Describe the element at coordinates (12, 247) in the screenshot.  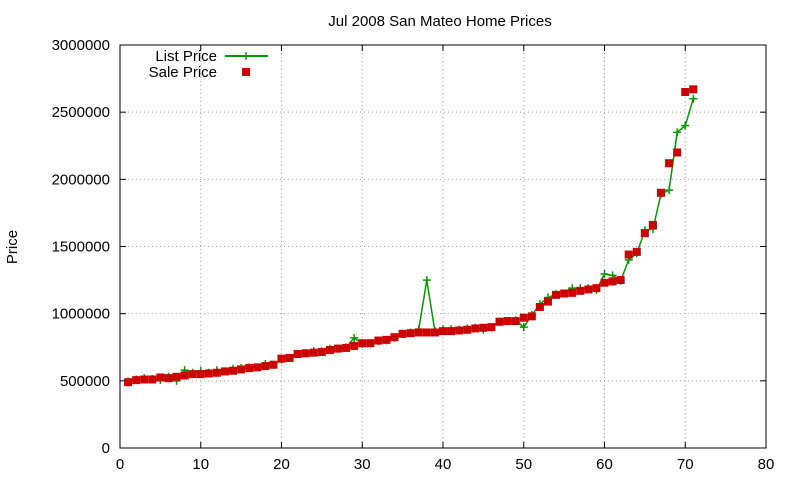
I see `y-axis-label: Price` at that location.